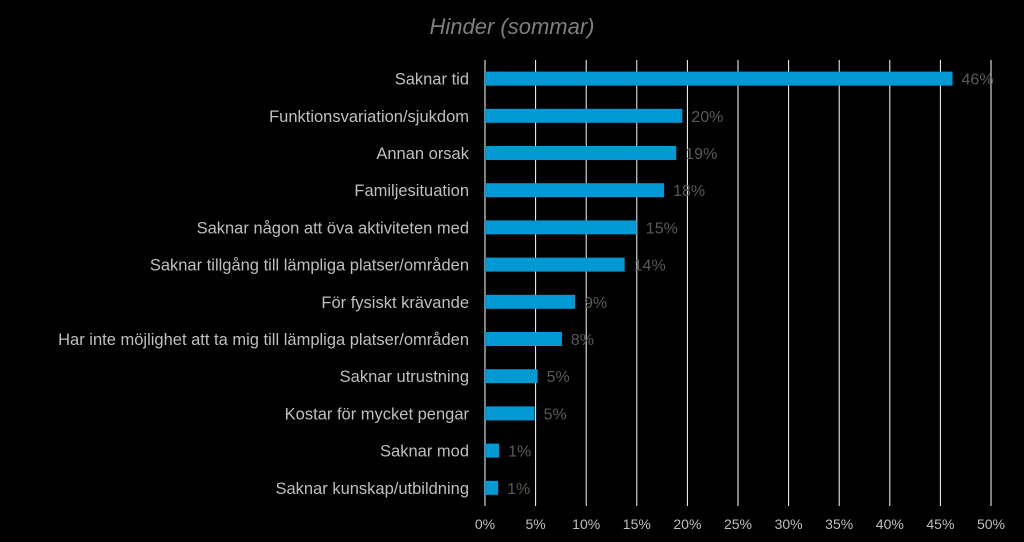 The width and height of the screenshot is (1024, 542). What do you see at coordinates (586, 524) in the screenshot?
I see `x-tick-label: 10%` at bounding box center [586, 524].